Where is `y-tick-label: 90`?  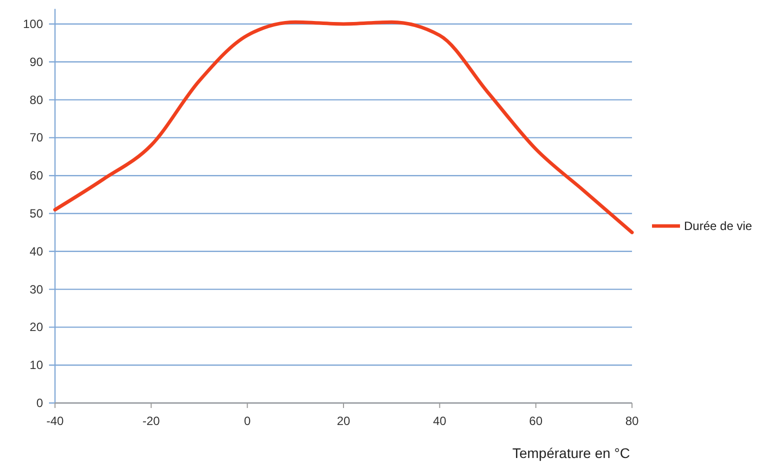 y-tick-label: 90 is located at coordinates (37, 61).